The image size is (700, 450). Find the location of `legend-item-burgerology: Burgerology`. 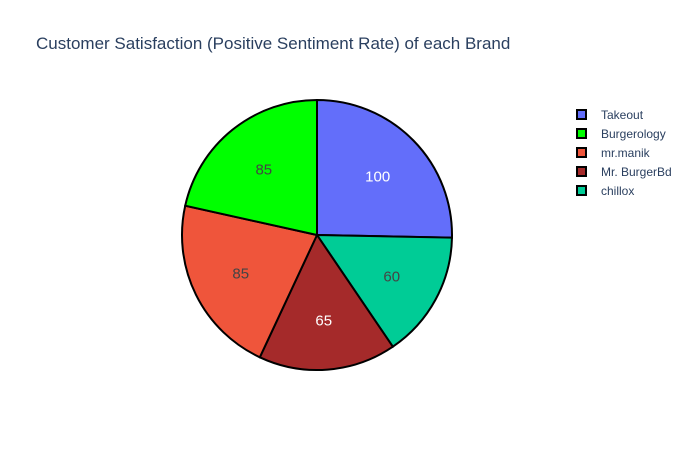

legend-item-burgerology: Burgerology is located at coordinates (624, 133).